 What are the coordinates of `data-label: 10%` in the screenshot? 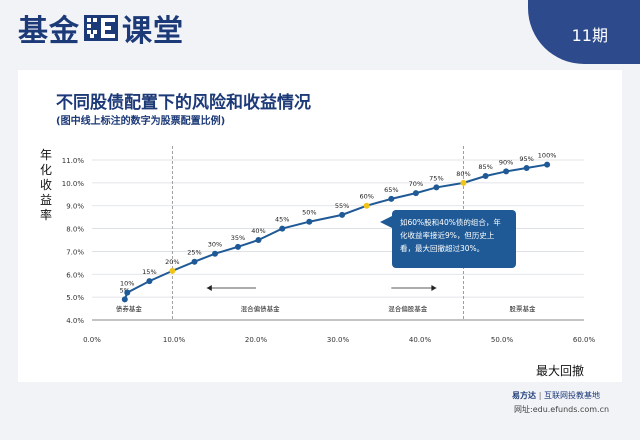 It's located at (127, 284).